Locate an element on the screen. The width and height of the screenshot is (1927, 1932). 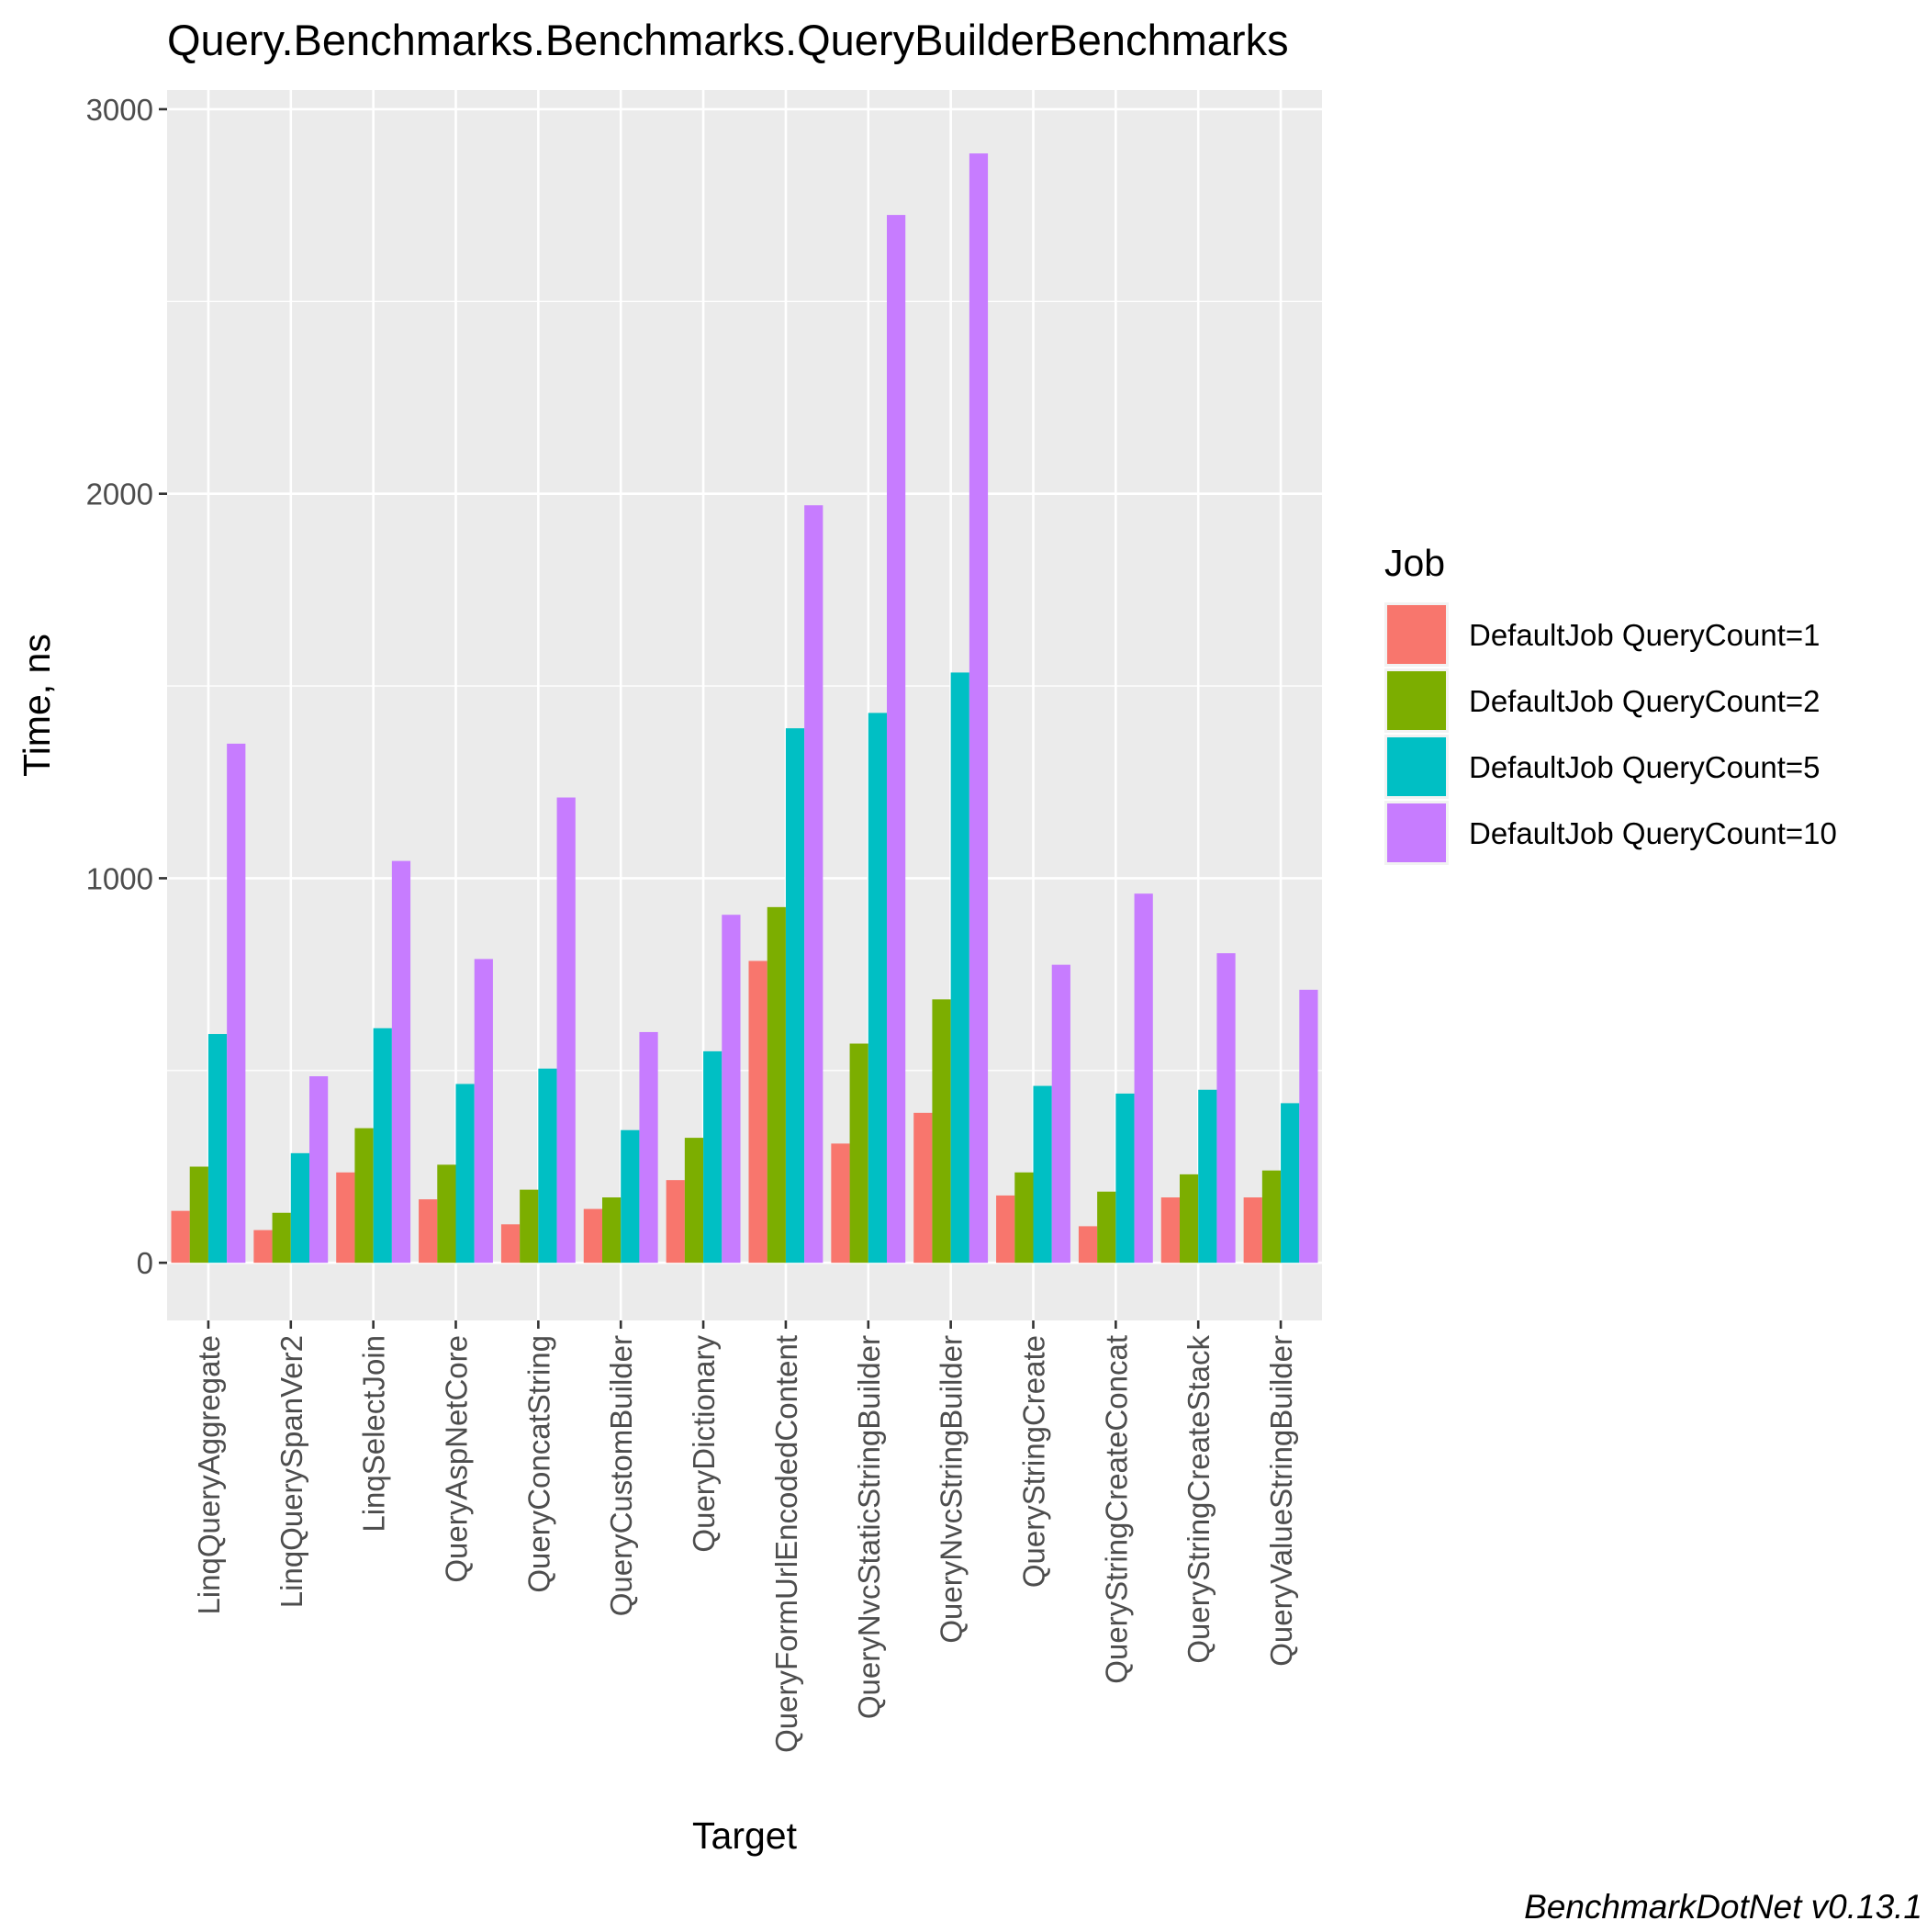
x-tick-label: QueryStringCreateConcat is located at coordinates (1116, 1509).